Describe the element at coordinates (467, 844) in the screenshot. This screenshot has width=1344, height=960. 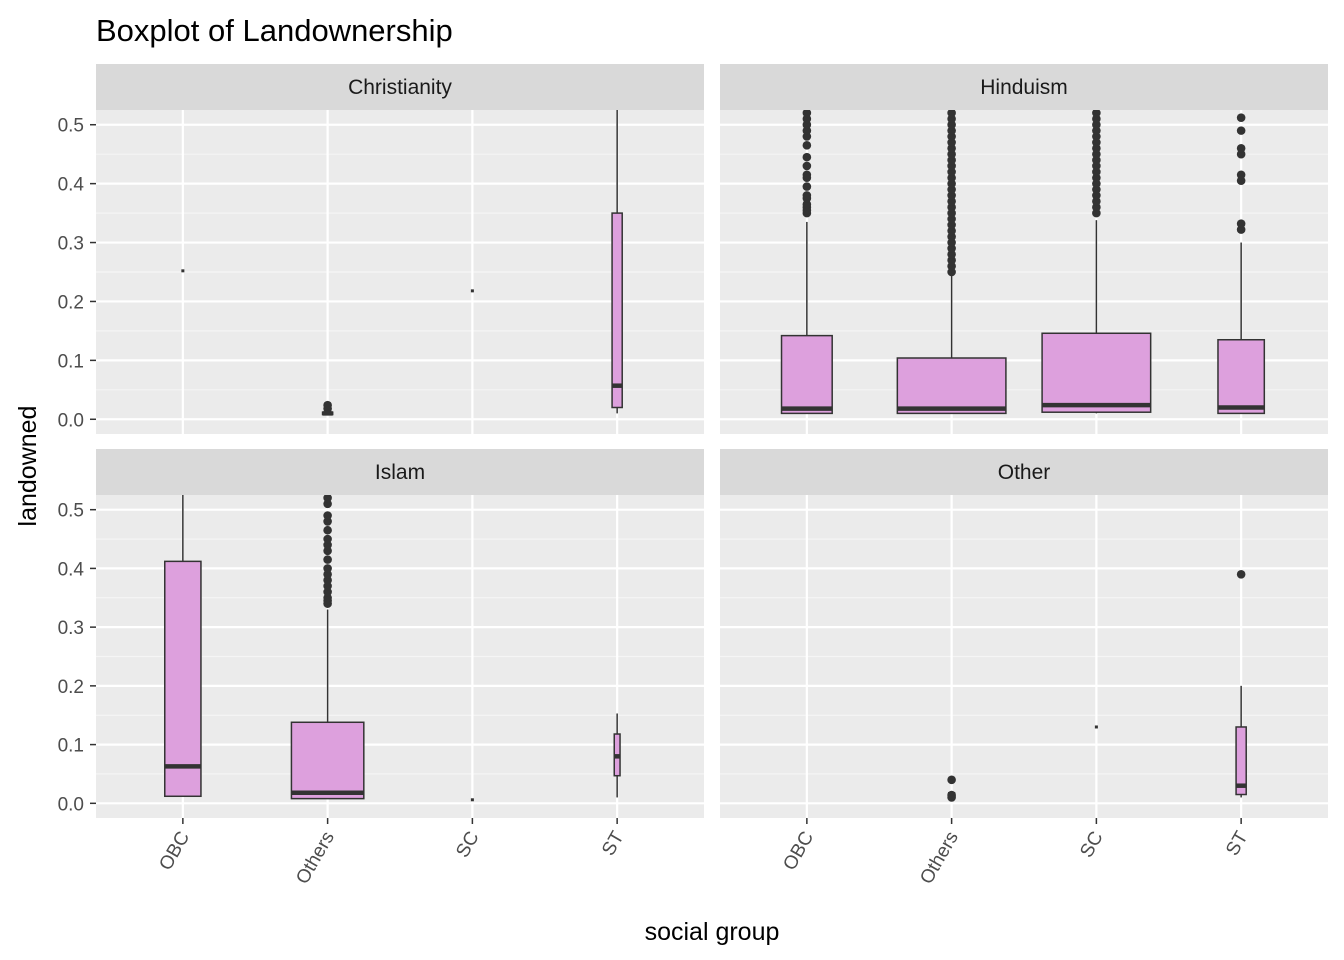
I see `x-tick-label: SC` at that location.